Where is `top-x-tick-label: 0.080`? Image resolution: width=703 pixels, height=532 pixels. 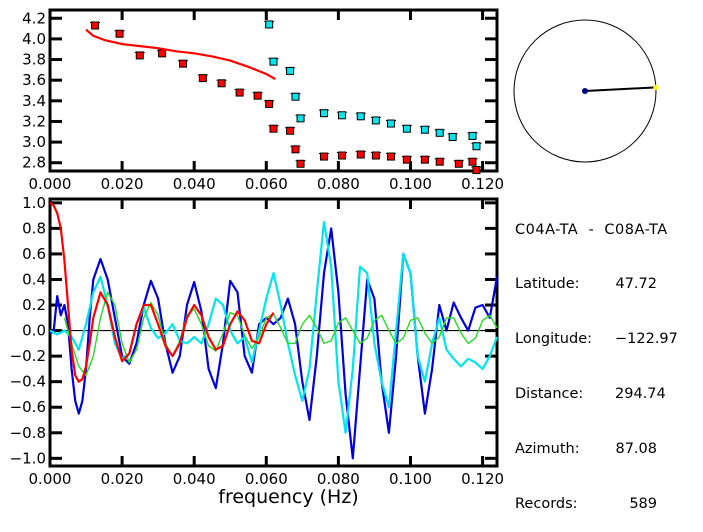 top-x-tick-label: 0.080 is located at coordinates (338, 184).